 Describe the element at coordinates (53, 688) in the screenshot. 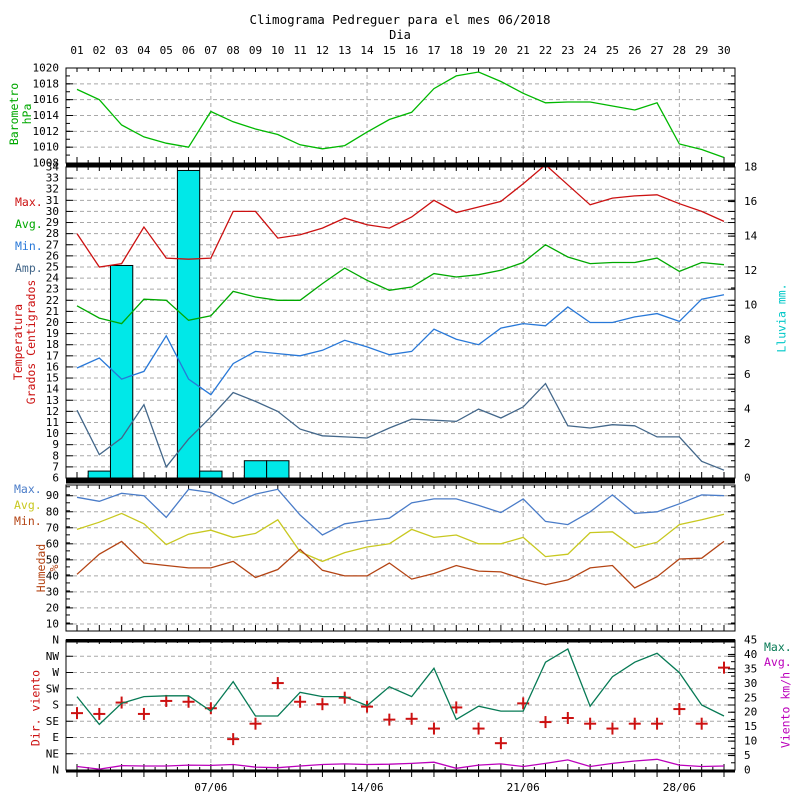

I see `svg-text: SW` at that location.